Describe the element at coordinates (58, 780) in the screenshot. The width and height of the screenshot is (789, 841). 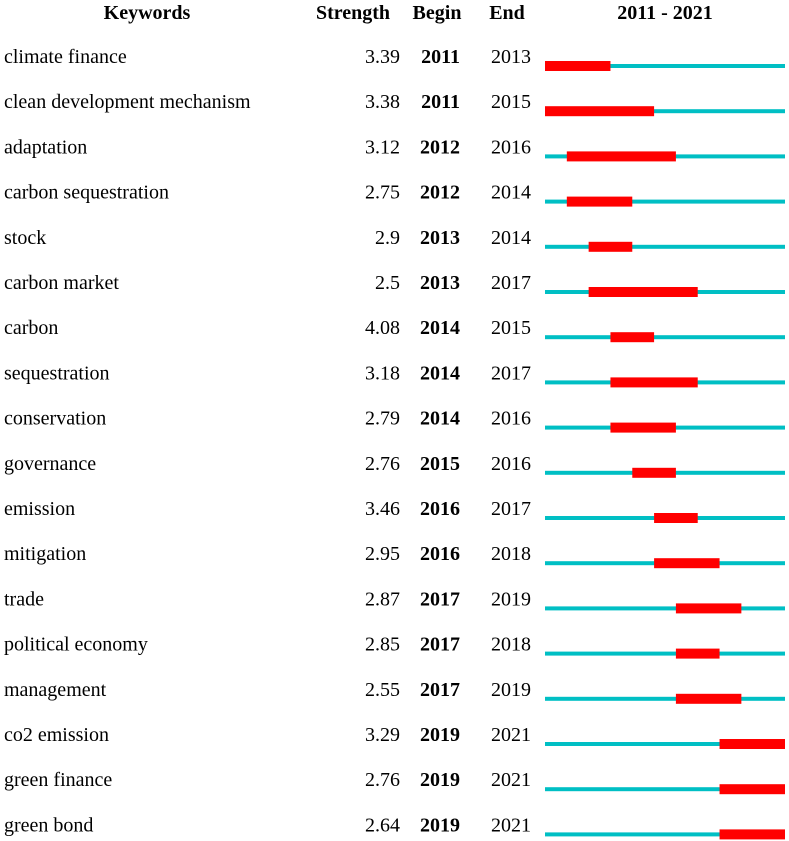
I see `keyword-label: green finance` at that location.